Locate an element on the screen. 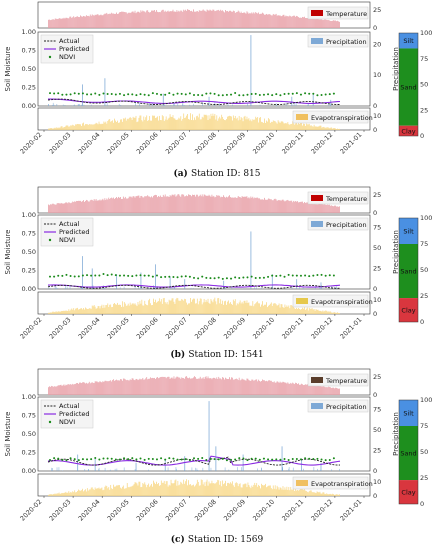  sand-segment is located at coordinates (408, 453).